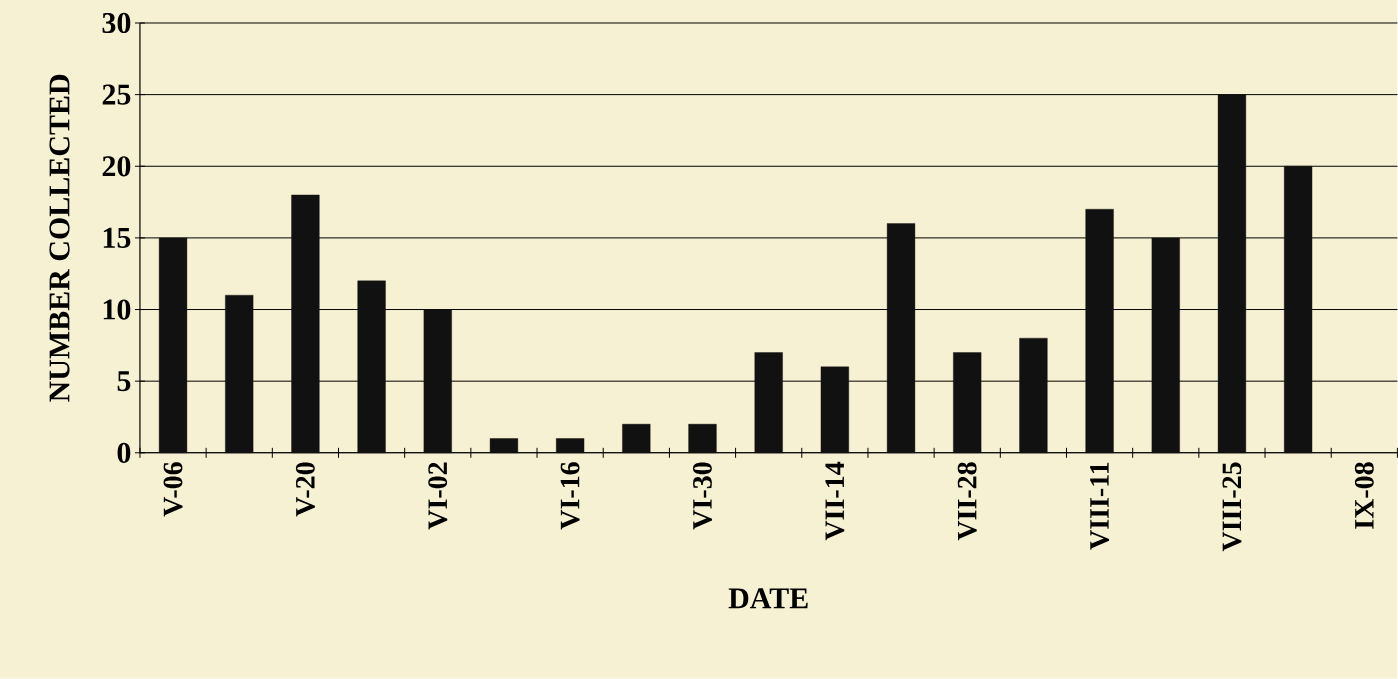 This screenshot has width=1398, height=679. Describe the element at coordinates (1364, 495) in the screenshot. I see `x-tick-label: IX-08` at that location.